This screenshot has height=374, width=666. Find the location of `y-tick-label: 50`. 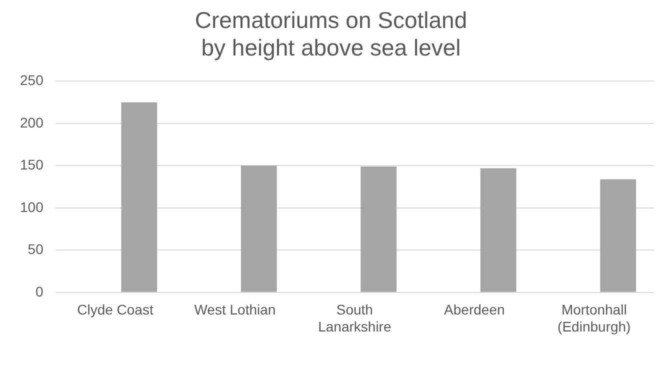

y-tick-label: 50 is located at coordinates (36, 249).